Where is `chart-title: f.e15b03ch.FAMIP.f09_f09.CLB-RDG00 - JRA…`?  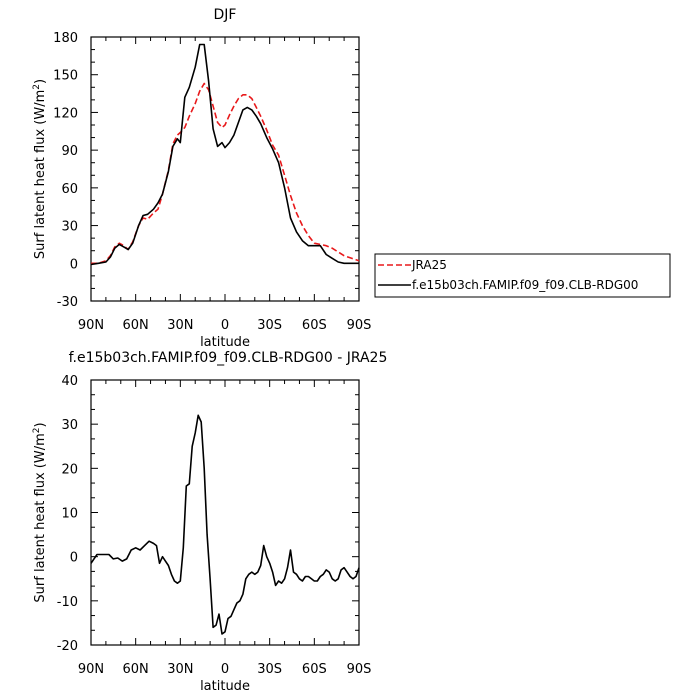
chart-title: f.e15b03ch.FAMIP.f09_f09.CLB-RDG00 - JRA… is located at coordinates (228, 358).